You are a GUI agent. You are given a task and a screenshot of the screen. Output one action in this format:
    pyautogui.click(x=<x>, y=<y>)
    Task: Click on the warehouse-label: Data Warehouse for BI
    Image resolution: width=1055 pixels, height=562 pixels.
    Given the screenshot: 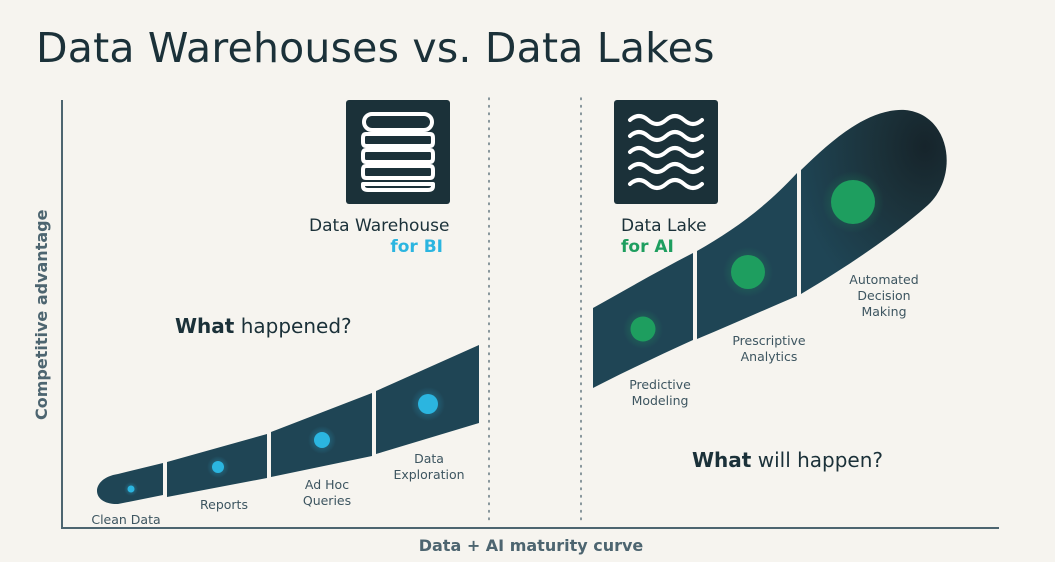 What is the action you would take?
    pyautogui.click(x=379, y=237)
    